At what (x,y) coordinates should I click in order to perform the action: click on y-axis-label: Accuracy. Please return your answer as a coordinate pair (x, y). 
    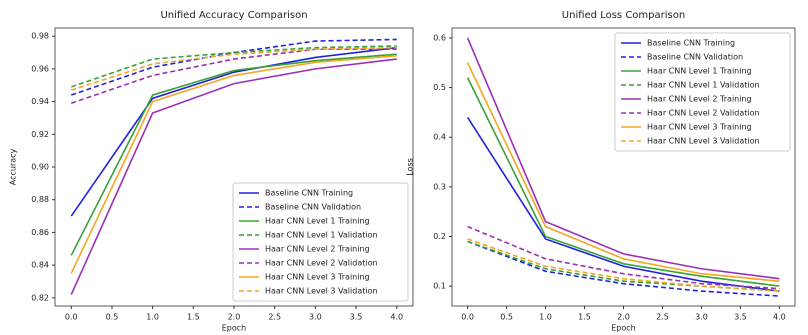
    Looking at the image, I should click on (13, 166).